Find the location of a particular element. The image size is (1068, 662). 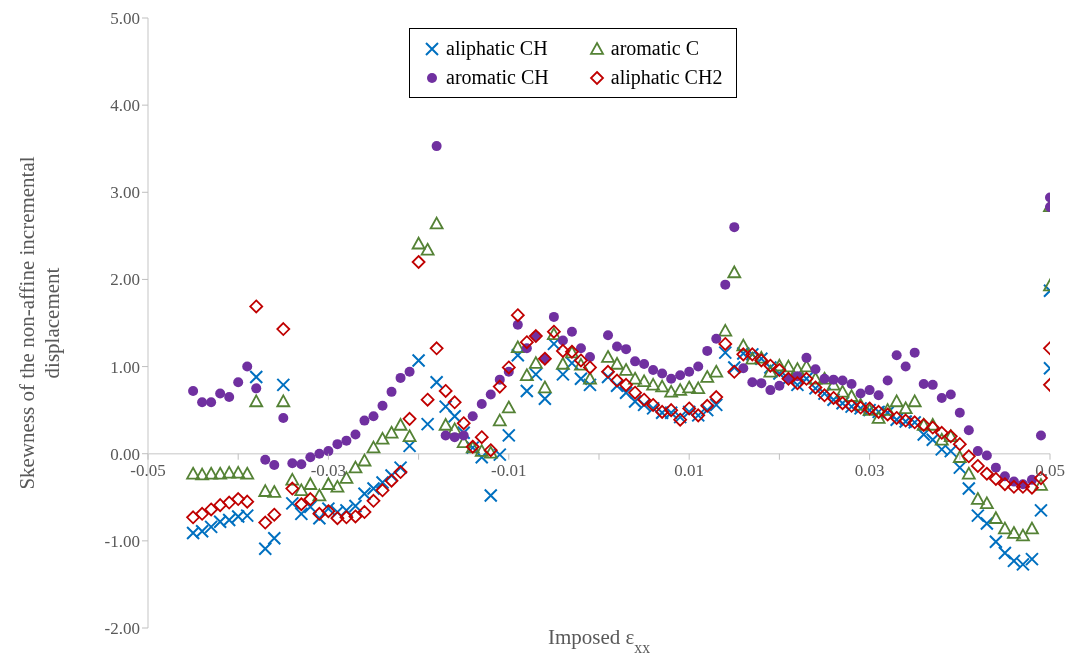

y-tick-label: 4.00 is located at coordinates (125, 106).